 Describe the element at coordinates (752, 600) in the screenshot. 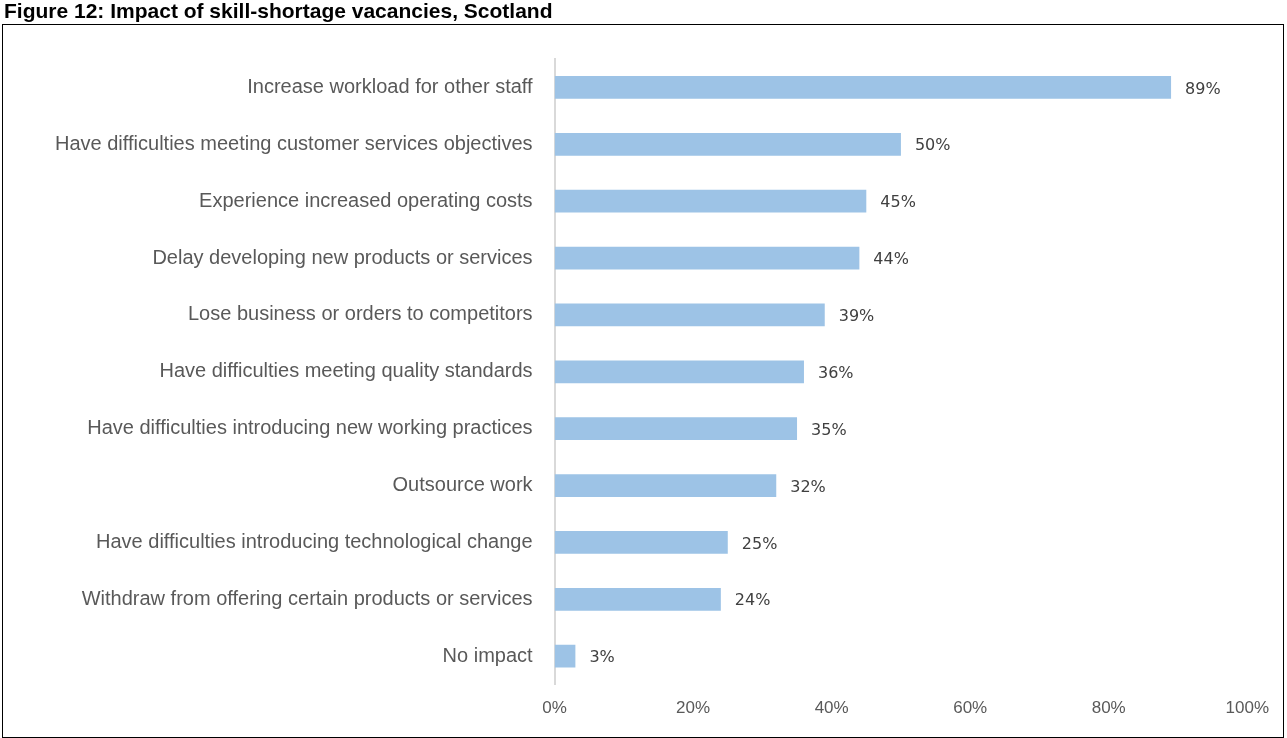

I see `data-label: 24%` at that location.